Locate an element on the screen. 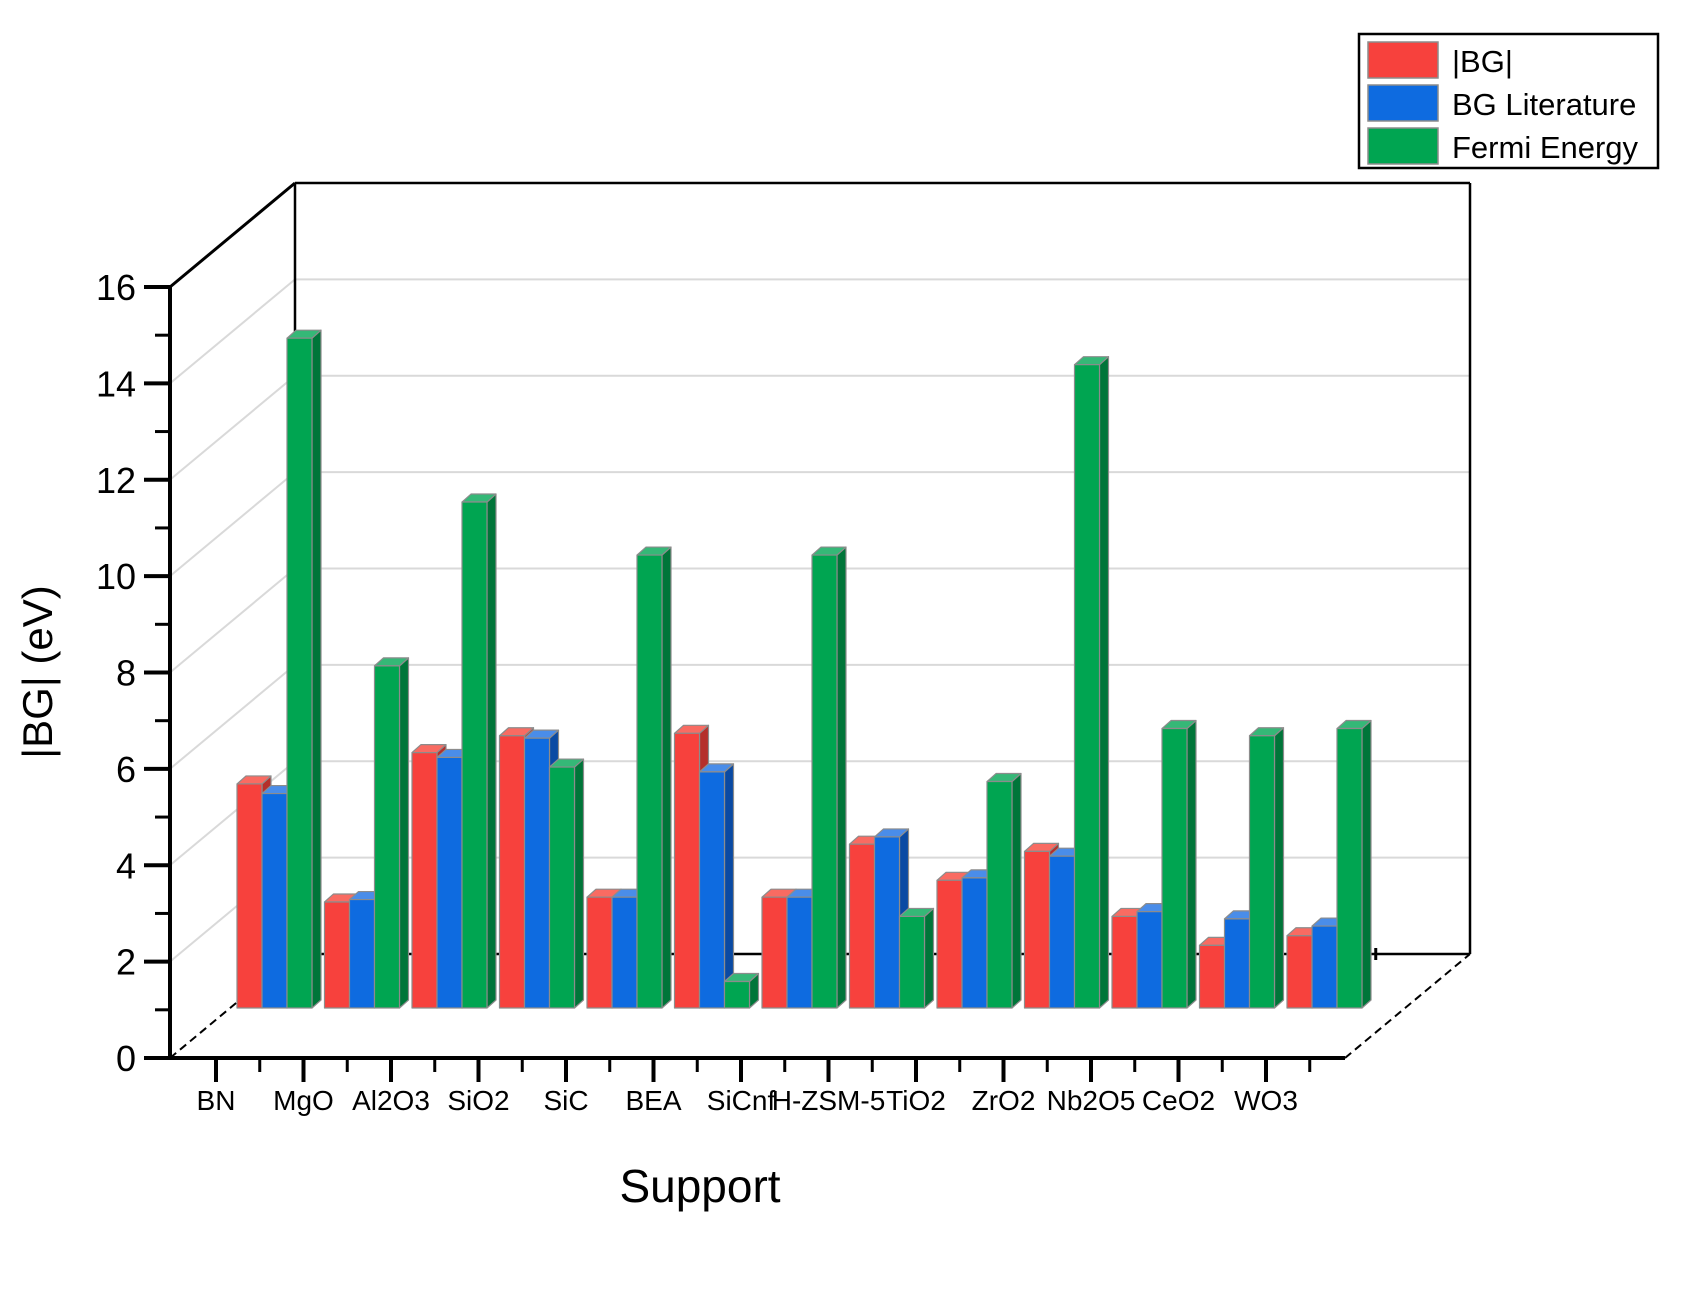 This screenshot has width=1683, height=1294. bar-fermi-energy-al2o3 is located at coordinates (479, 751).